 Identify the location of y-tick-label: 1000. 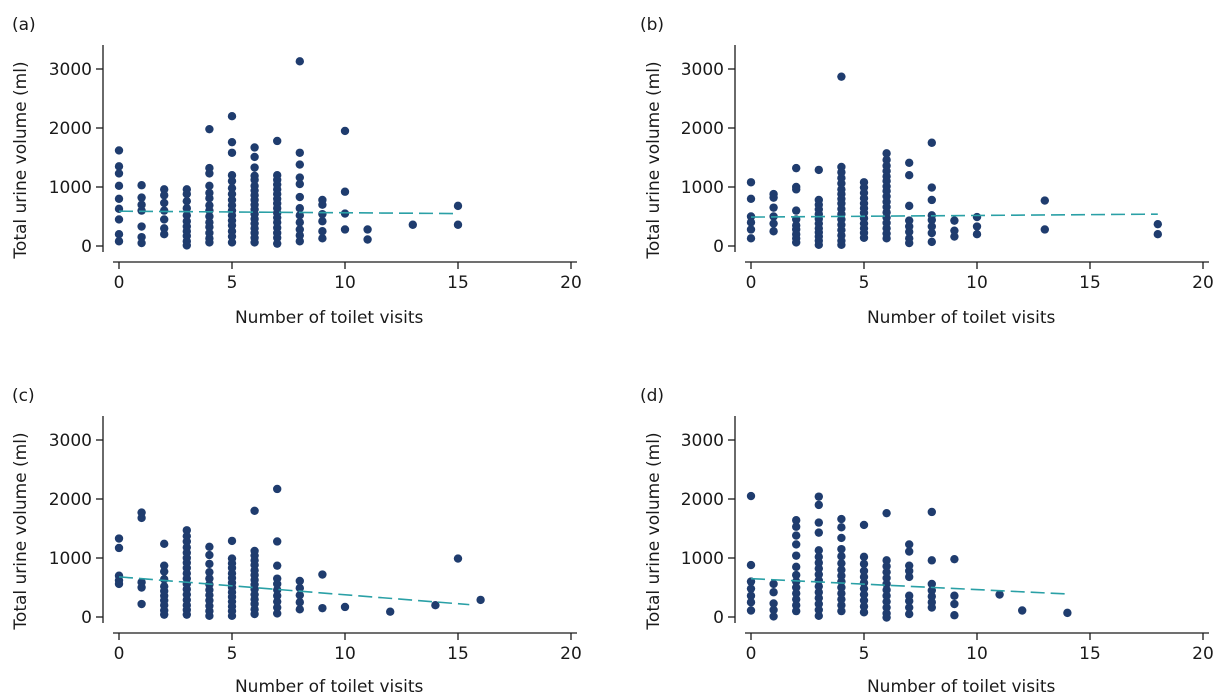
(70, 559).